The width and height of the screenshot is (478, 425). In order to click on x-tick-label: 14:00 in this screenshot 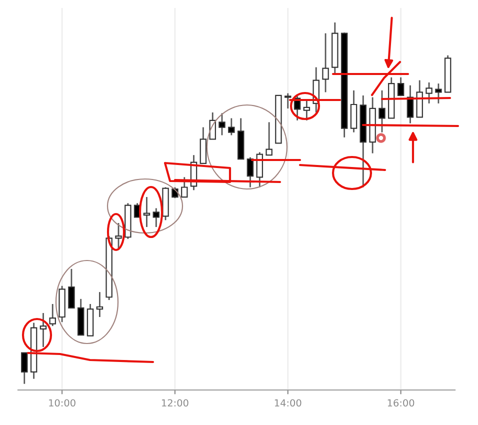, I will do `click(288, 403)`.